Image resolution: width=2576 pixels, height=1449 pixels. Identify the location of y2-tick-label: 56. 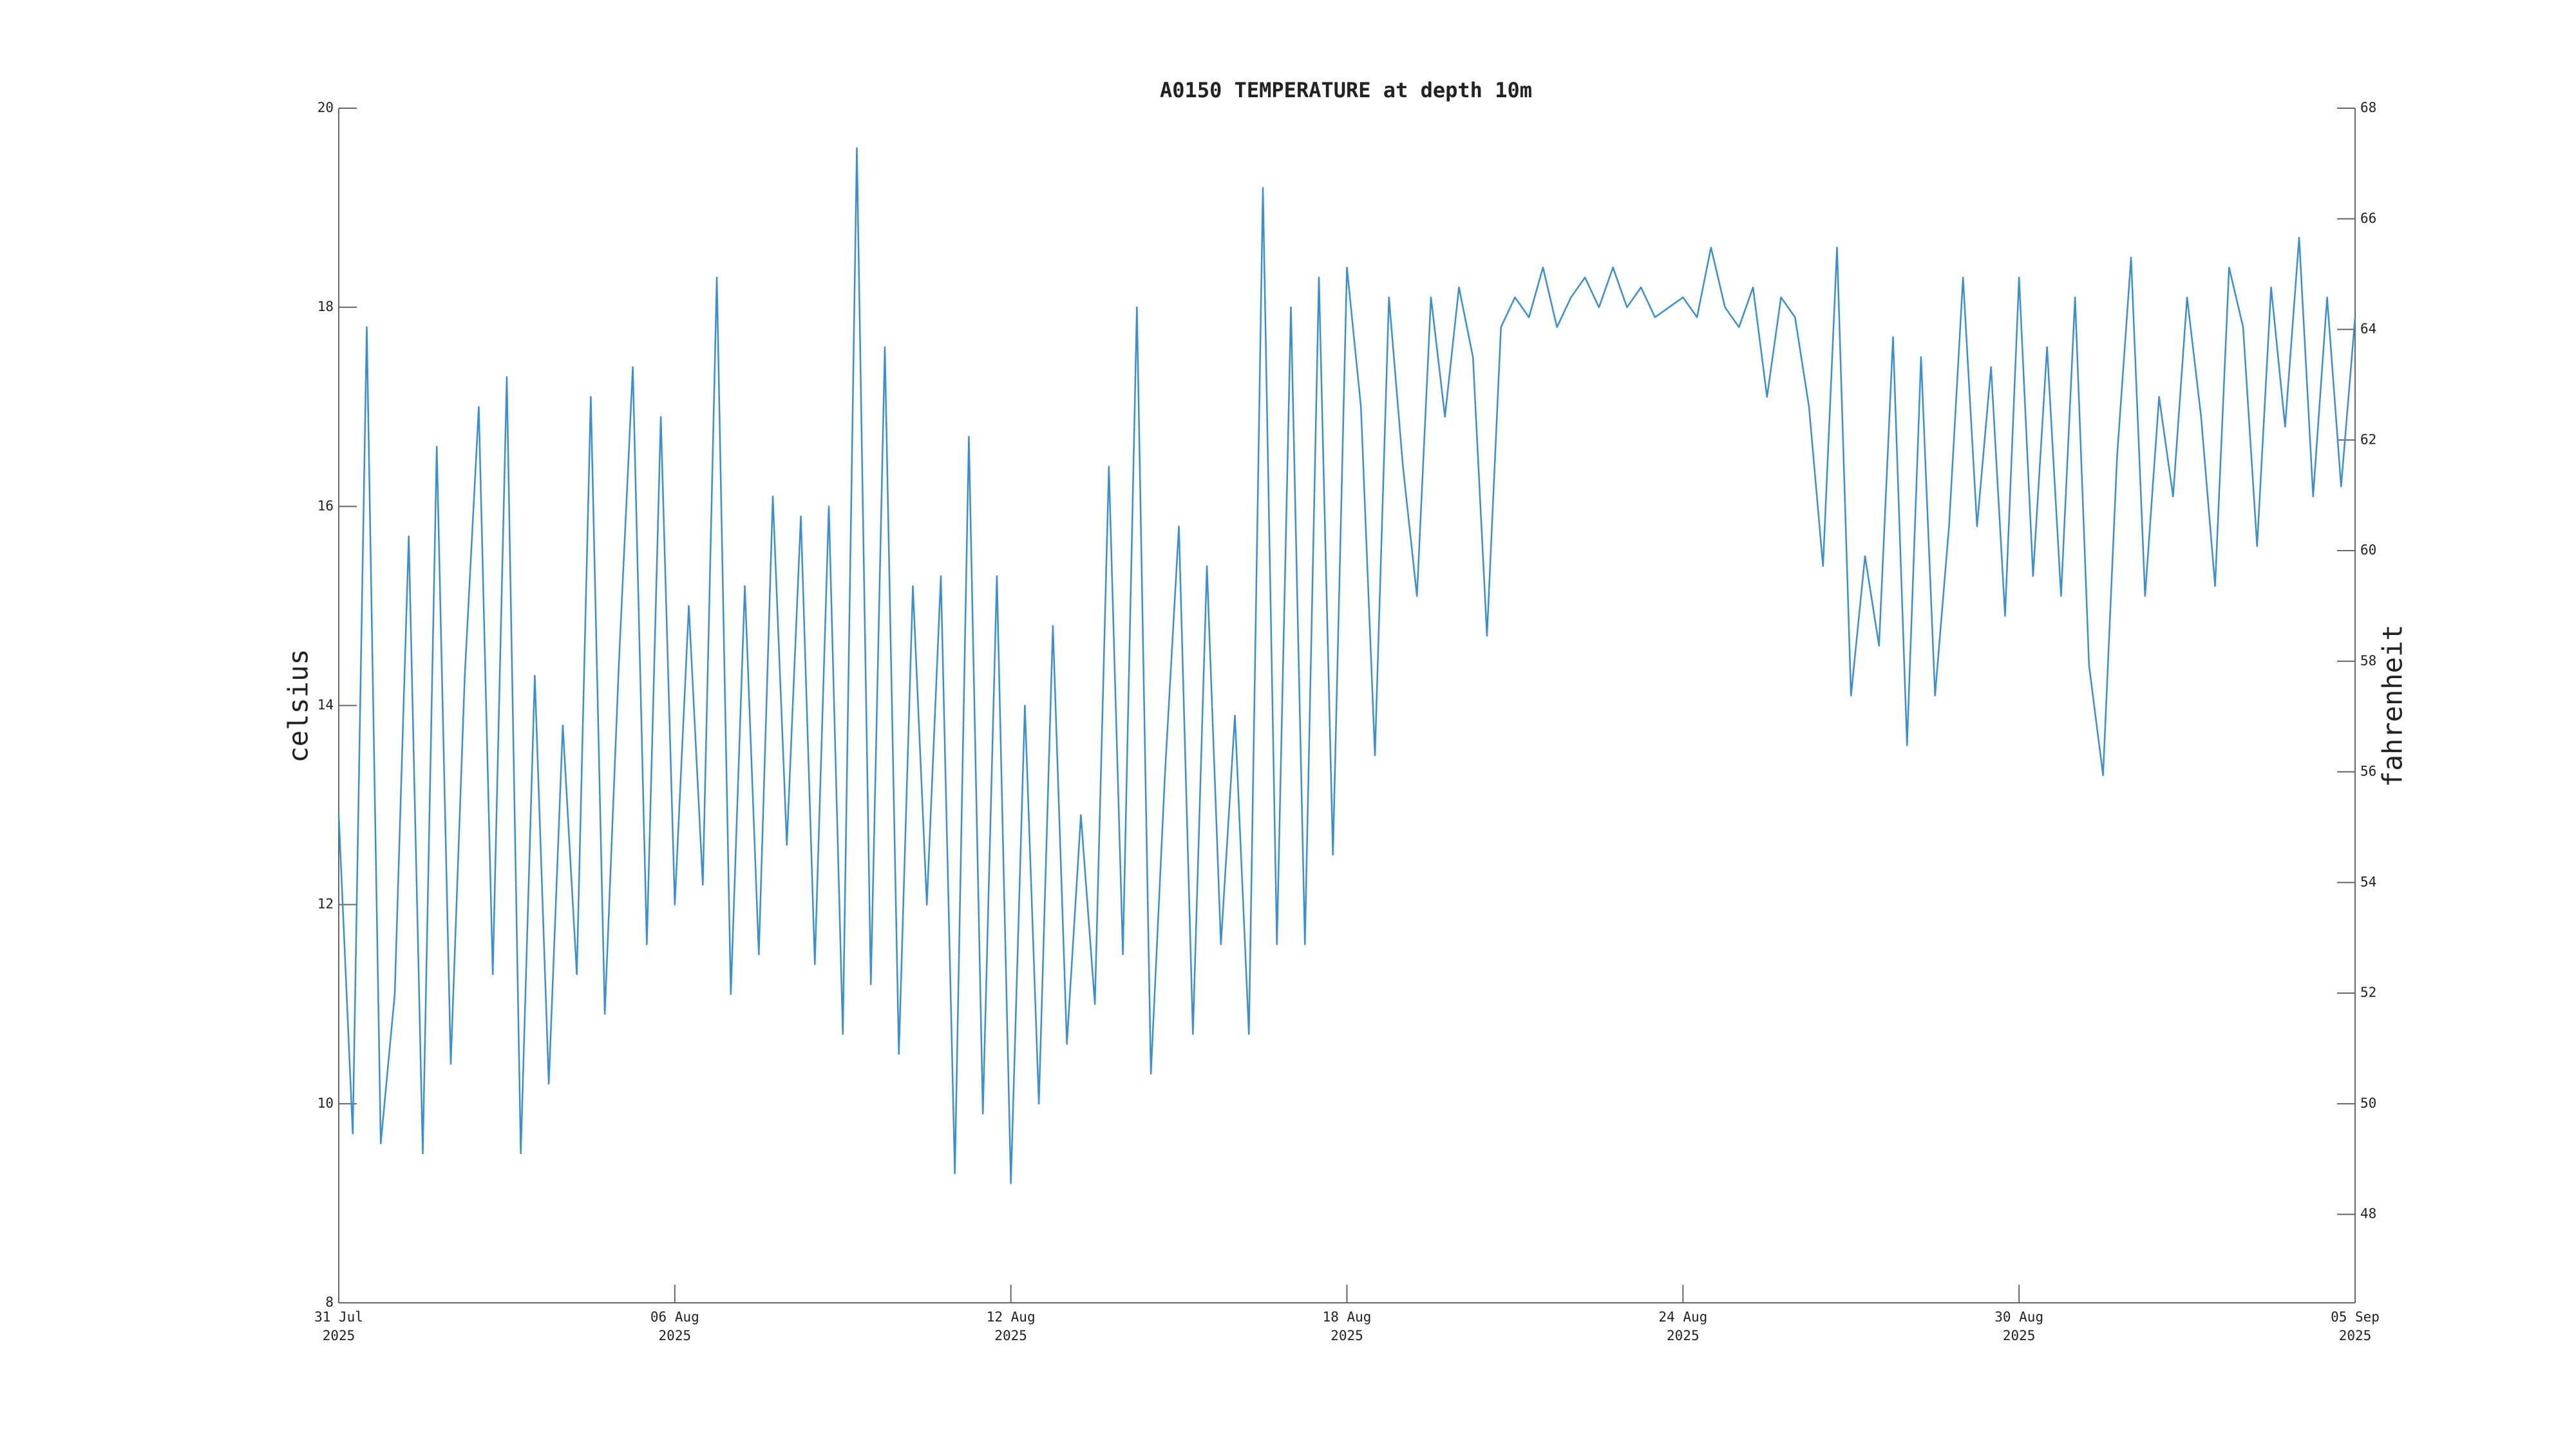
(2368, 772).